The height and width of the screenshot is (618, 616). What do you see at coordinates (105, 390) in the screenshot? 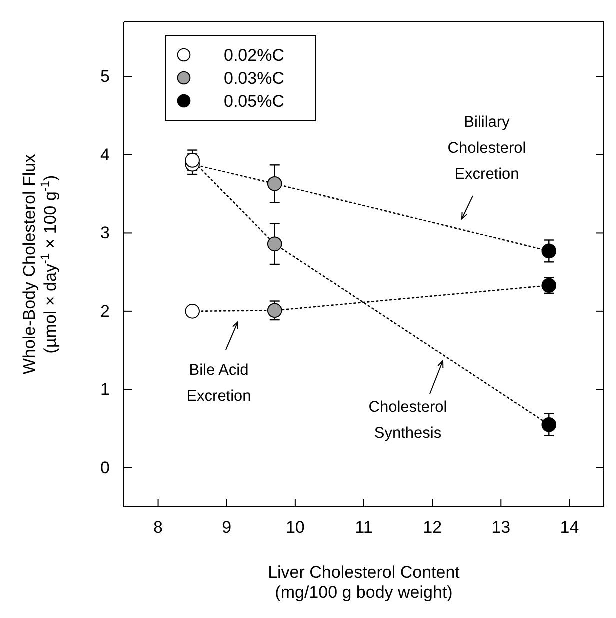
I see `y-tick-label: 1` at bounding box center [105, 390].